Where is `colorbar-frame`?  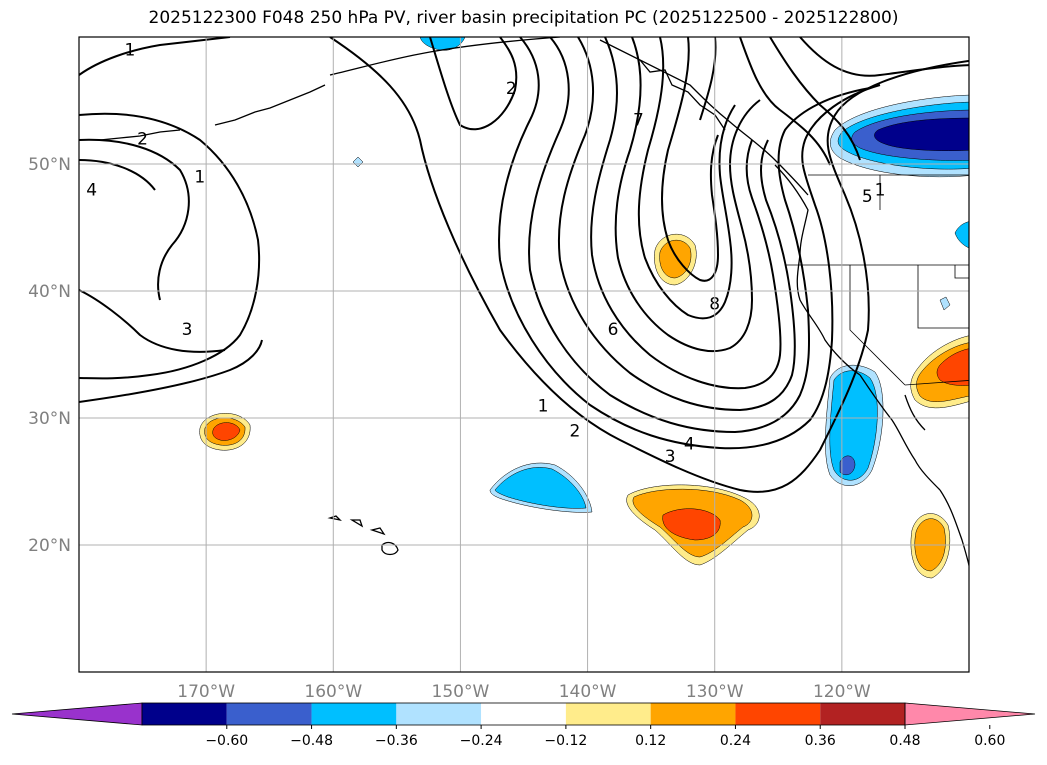
colorbar-frame is located at coordinates (523, 714).